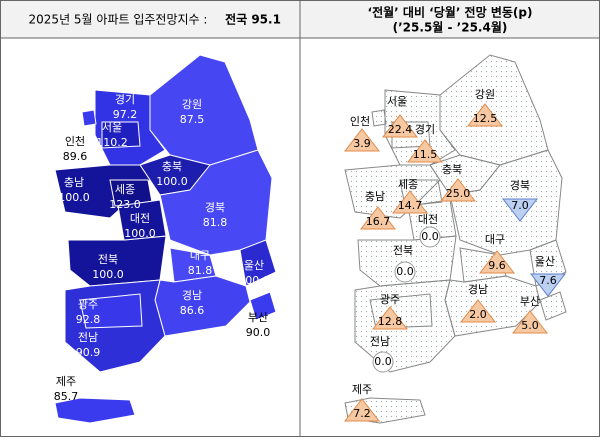  I want to click on change-value: 7.0, so click(520, 205).